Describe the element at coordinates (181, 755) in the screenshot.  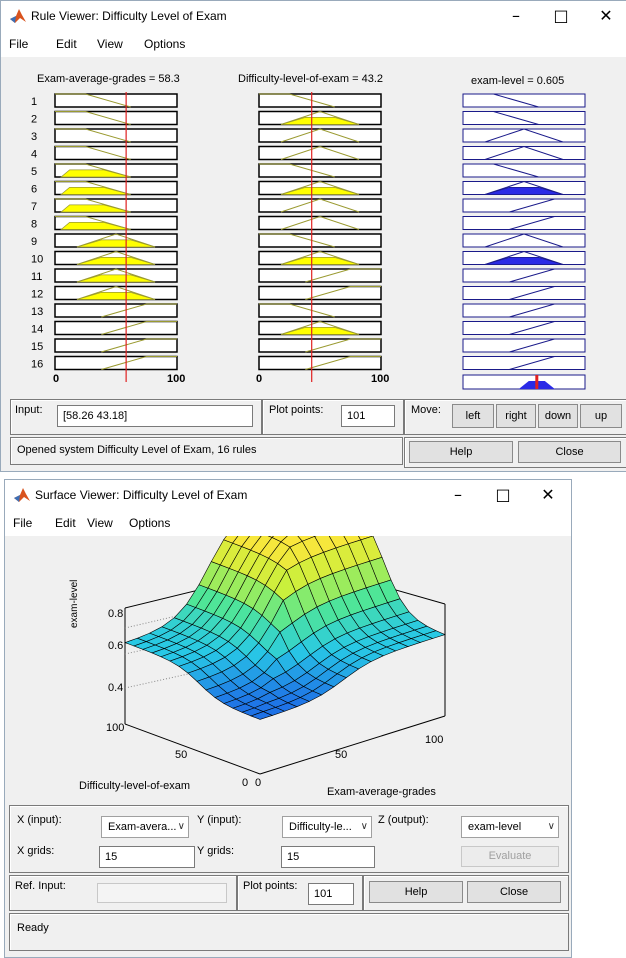
I see `y-tick-50: 50` at that location.